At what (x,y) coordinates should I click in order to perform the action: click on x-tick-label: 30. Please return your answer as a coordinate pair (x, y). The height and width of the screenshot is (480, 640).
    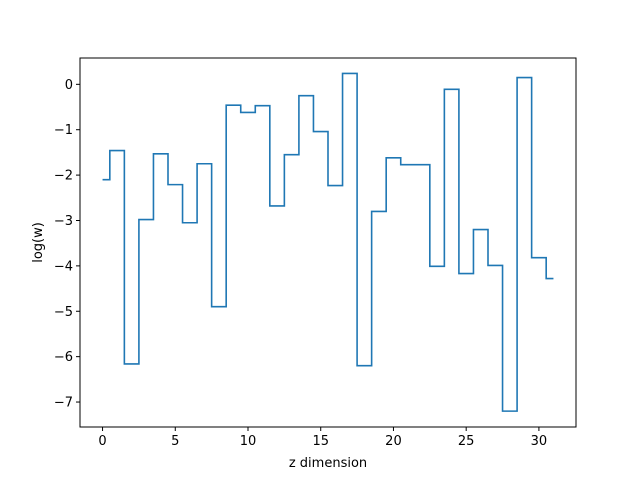
    Looking at the image, I should click on (539, 441).